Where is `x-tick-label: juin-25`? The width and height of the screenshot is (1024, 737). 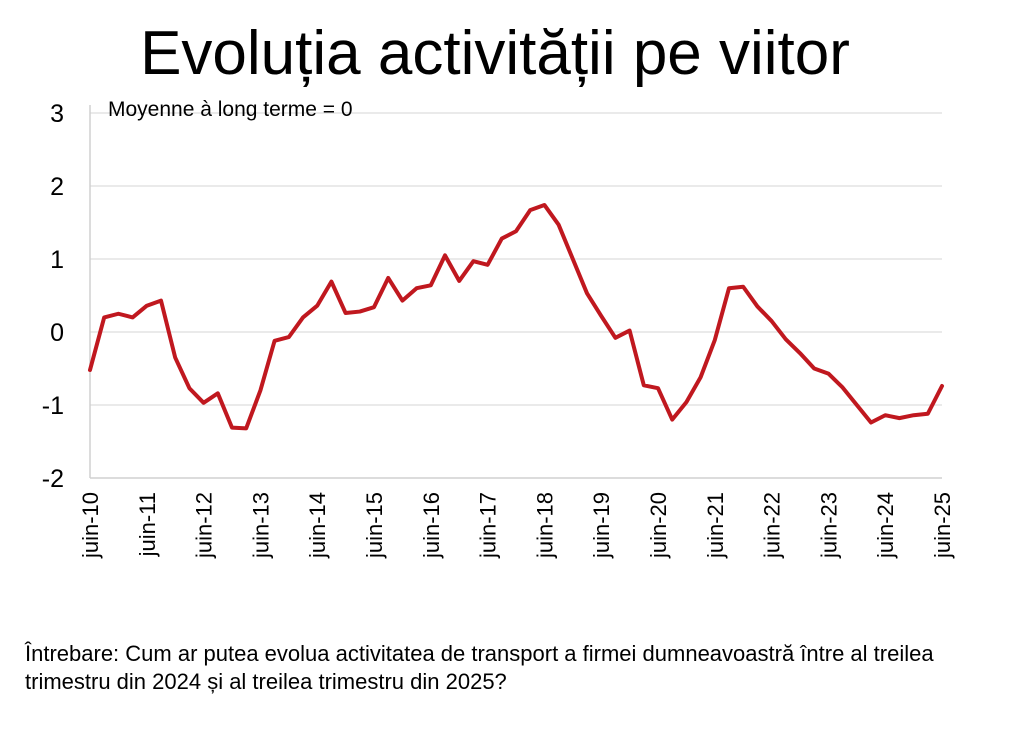 x-tick-label: juin-25 is located at coordinates (942, 525).